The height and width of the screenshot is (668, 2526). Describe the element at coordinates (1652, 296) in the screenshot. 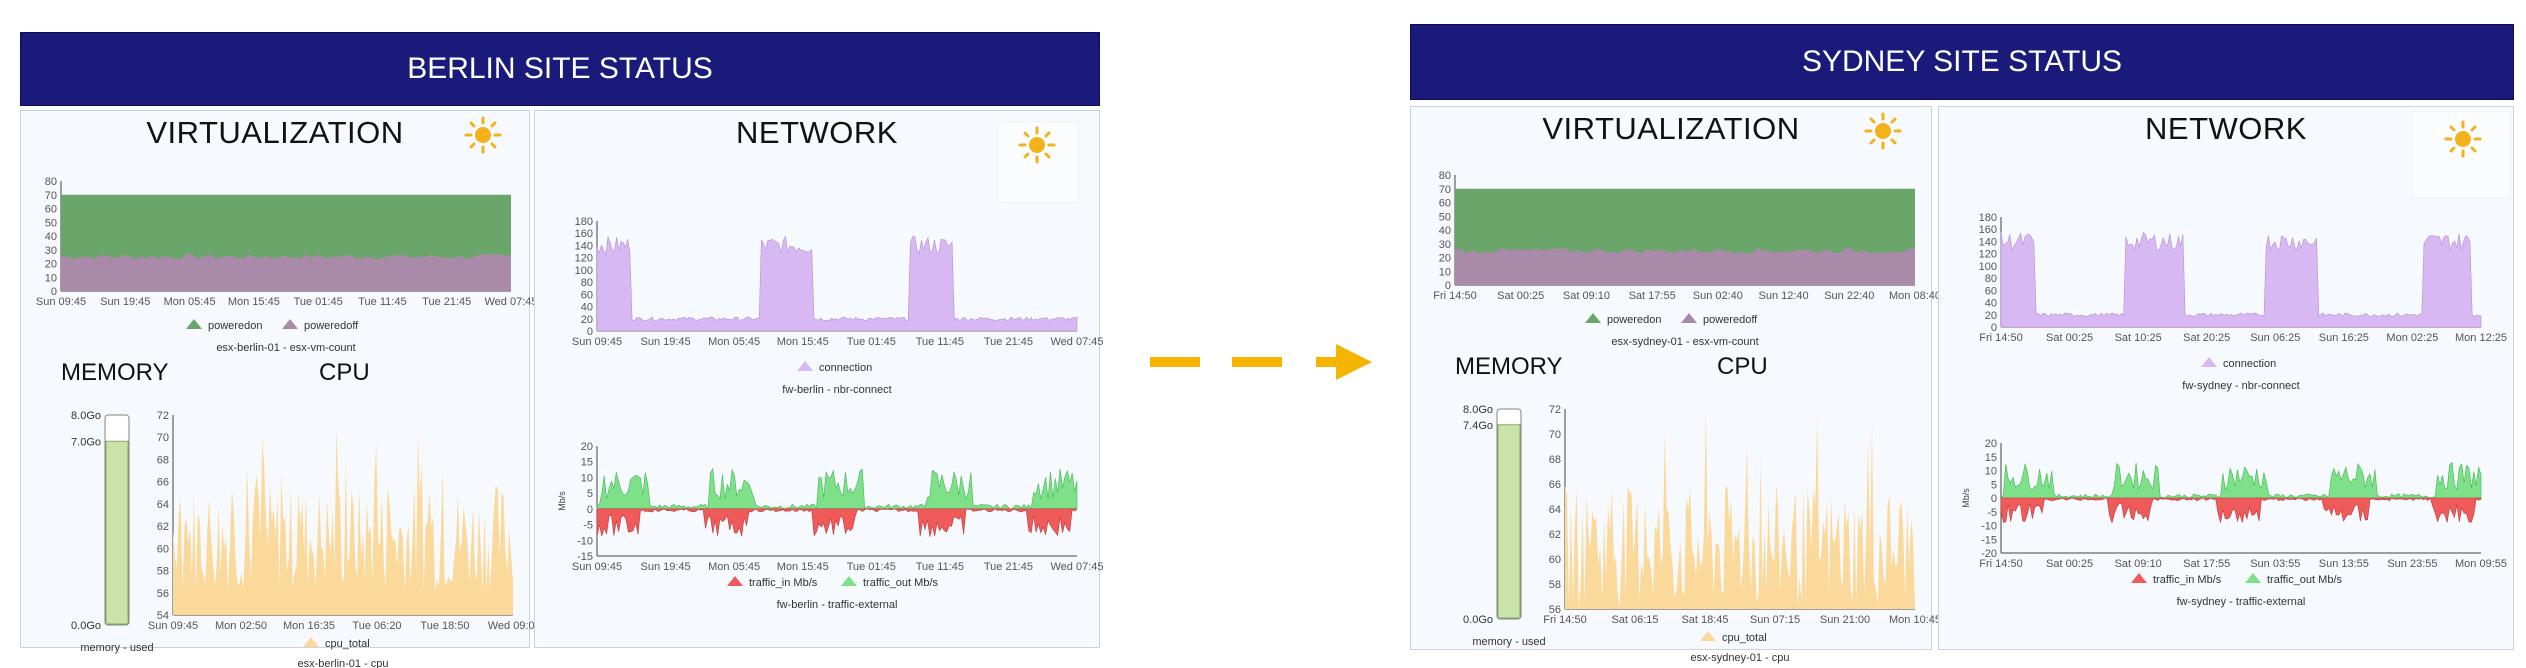

I see `x-tick-label: Sat 17:55` at that location.